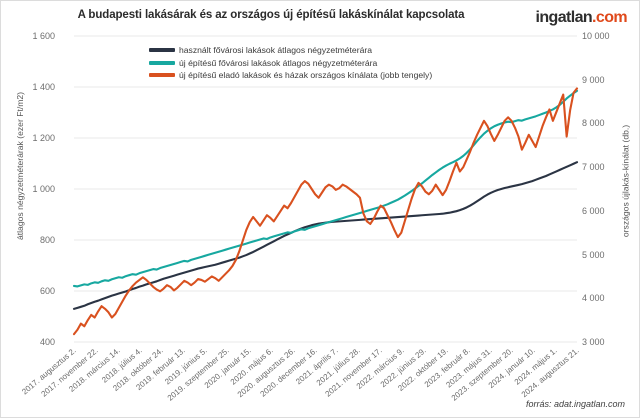 This screenshot has width=640, height=418. What do you see at coordinates (47, 240) in the screenshot?
I see `y-axis-left-tick: 800` at bounding box center [47, 240].